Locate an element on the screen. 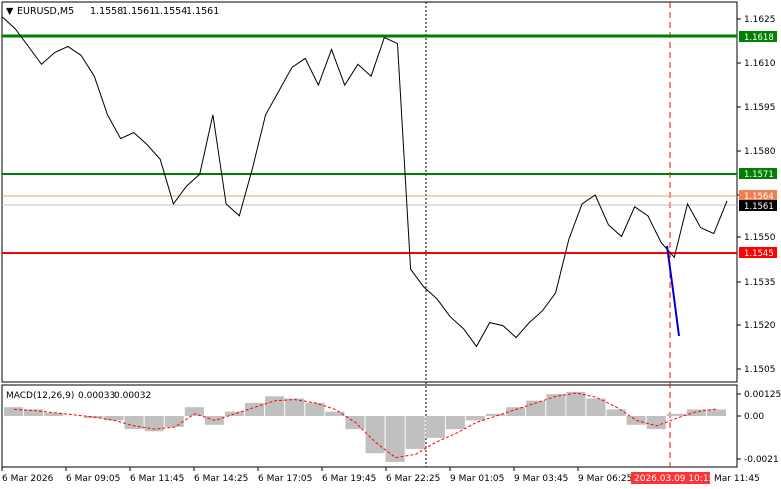 Image resolution: width=781 pixels, height=489 pixels. price-tick: 1.1550 is located at coordinates (760, 238).